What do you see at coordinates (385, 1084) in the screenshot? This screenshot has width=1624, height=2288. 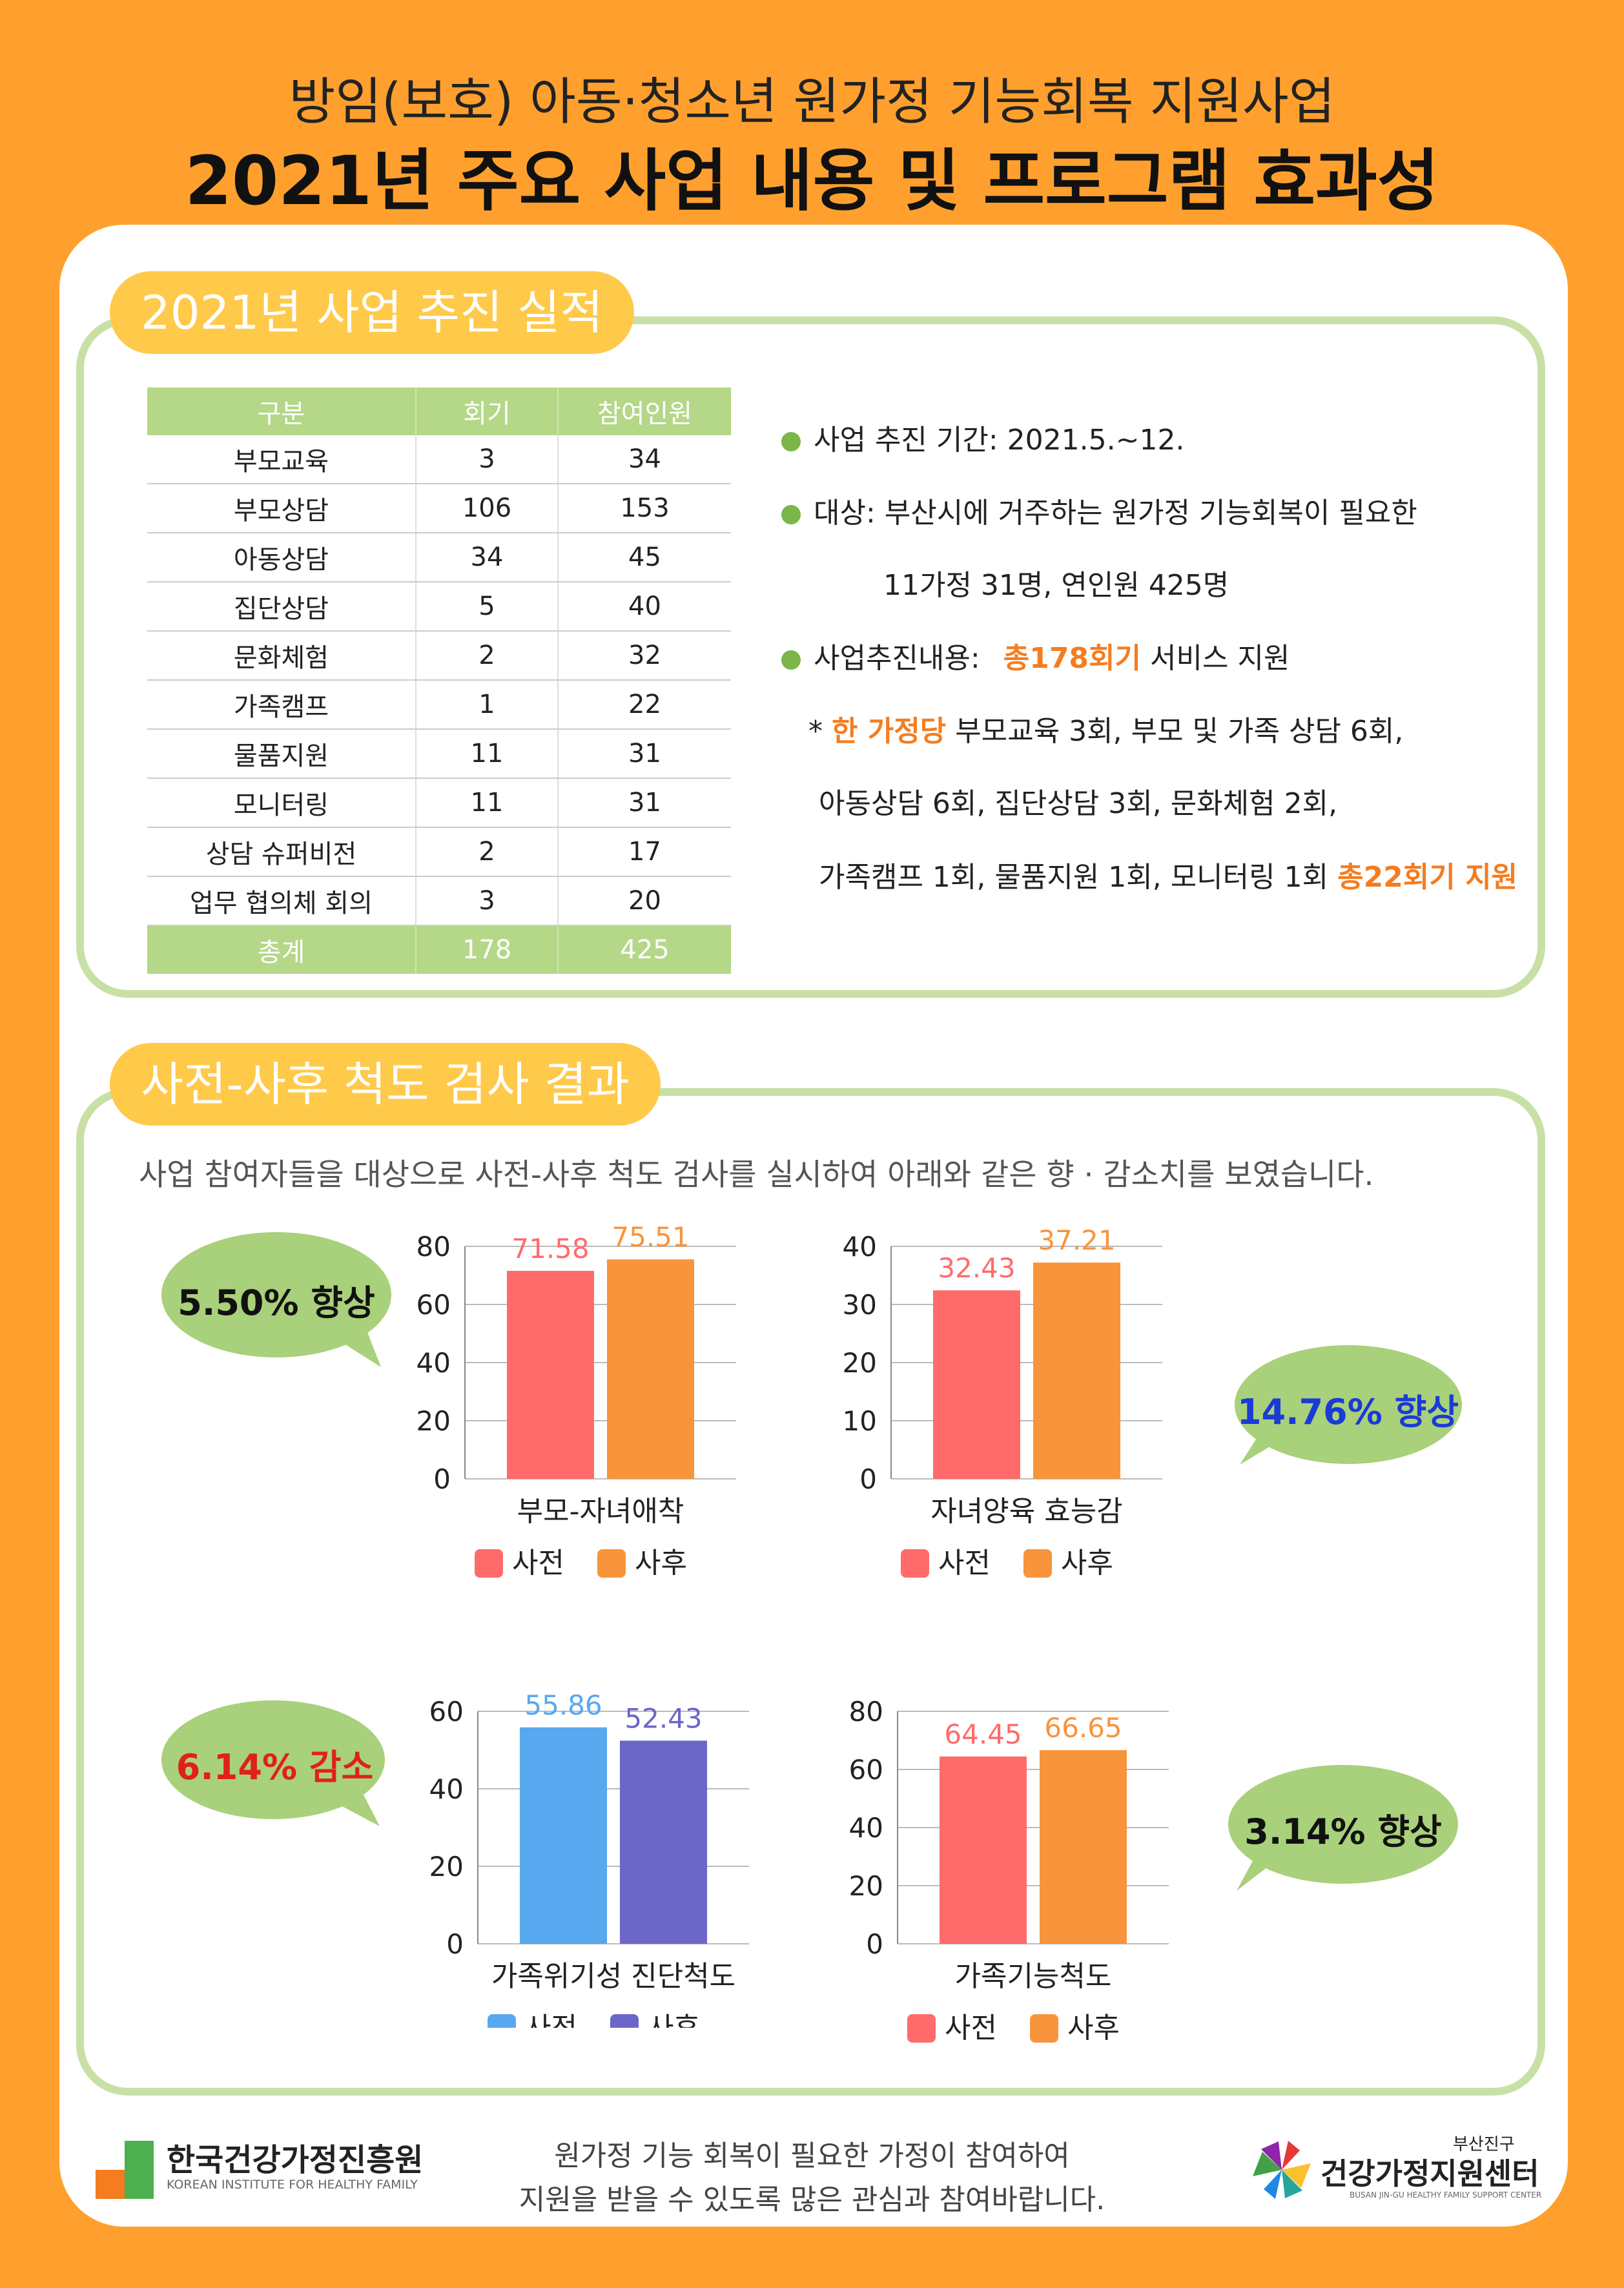 I see `section-title-results: 사전-사후 척도 검사 결과` at bounding box center [385, 1084].